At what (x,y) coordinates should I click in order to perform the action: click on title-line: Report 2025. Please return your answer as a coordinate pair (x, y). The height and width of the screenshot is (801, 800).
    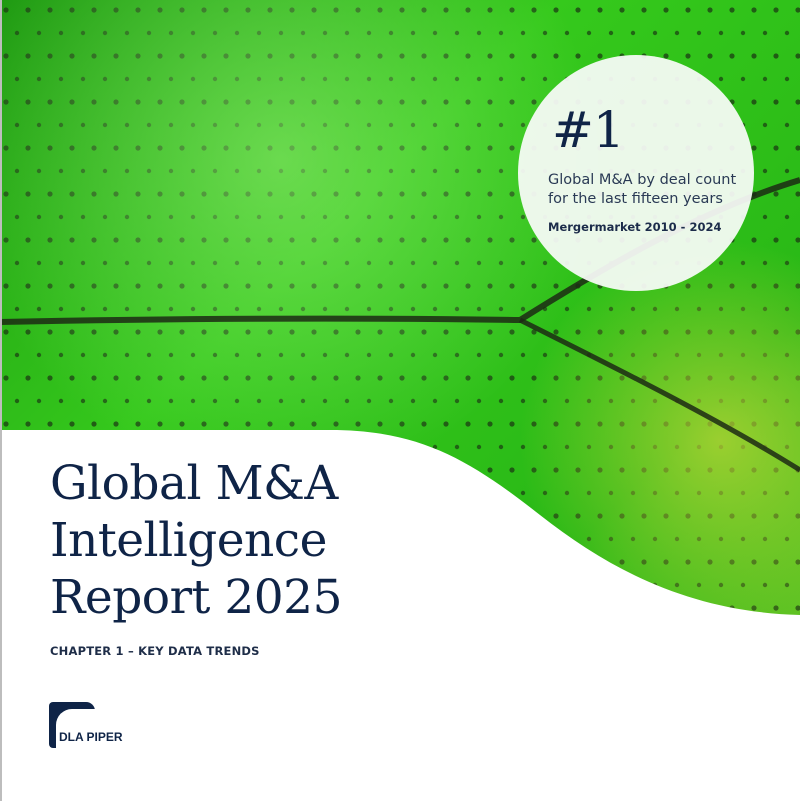
    Looking at the image, I should click on (196, 597).